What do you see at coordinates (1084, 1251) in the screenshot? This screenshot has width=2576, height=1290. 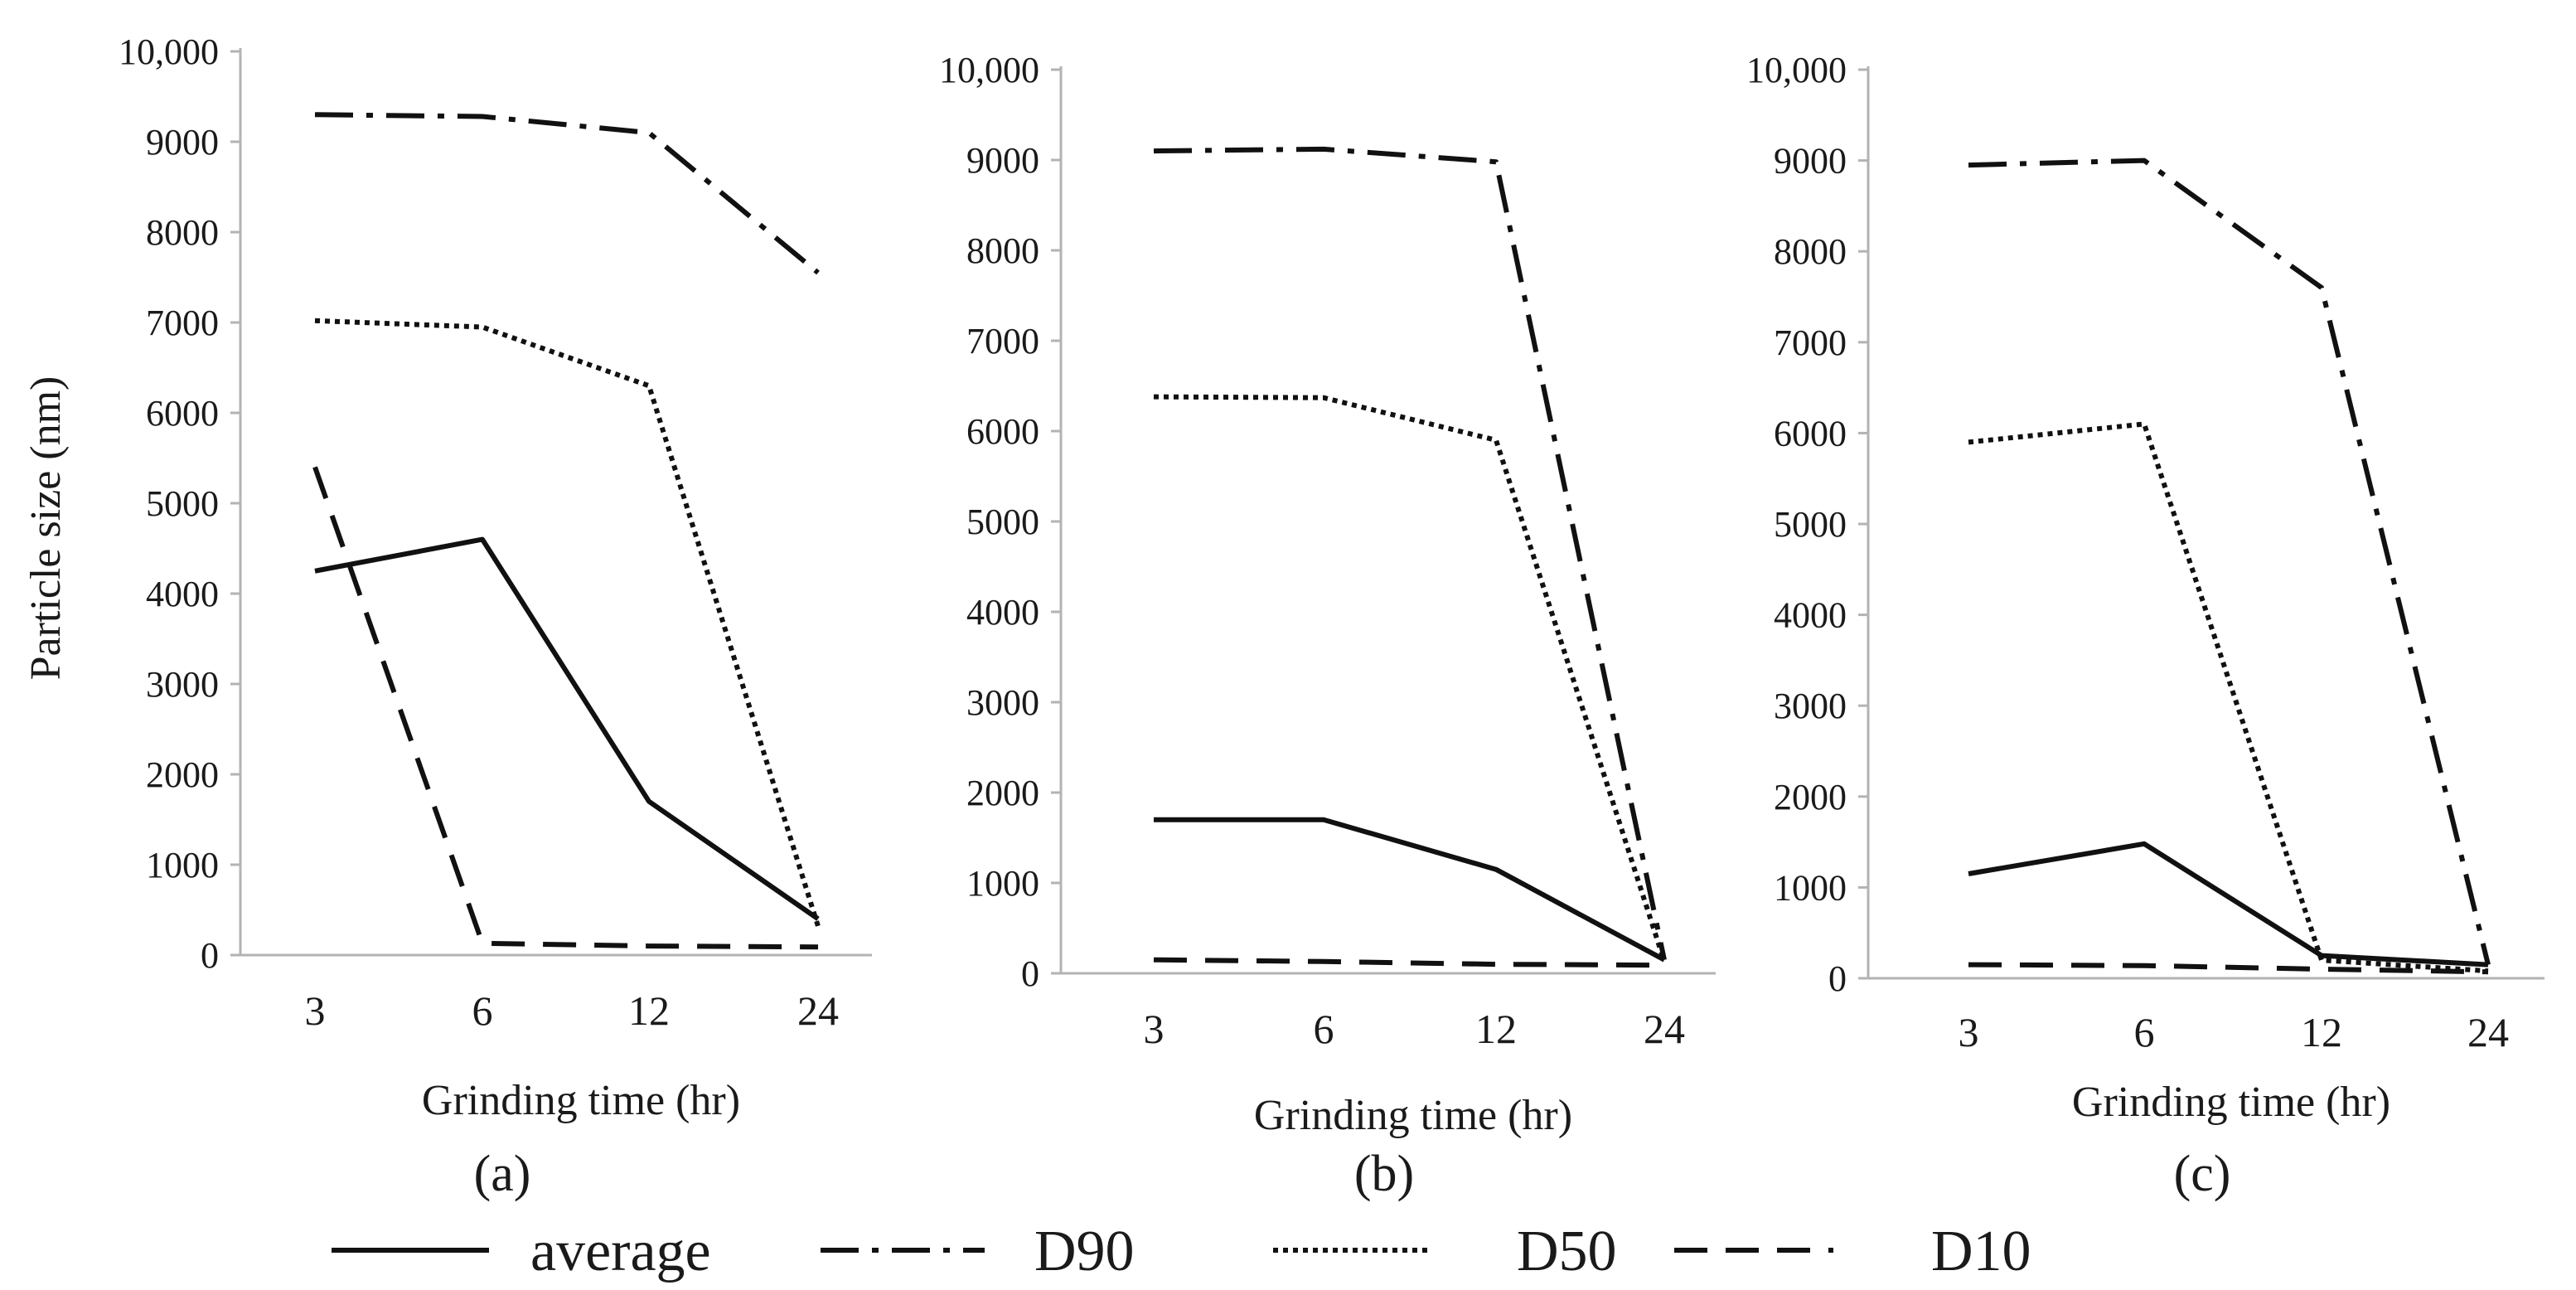 I see `legend-label-d90: D90` at bounding box center [1084, 1251].